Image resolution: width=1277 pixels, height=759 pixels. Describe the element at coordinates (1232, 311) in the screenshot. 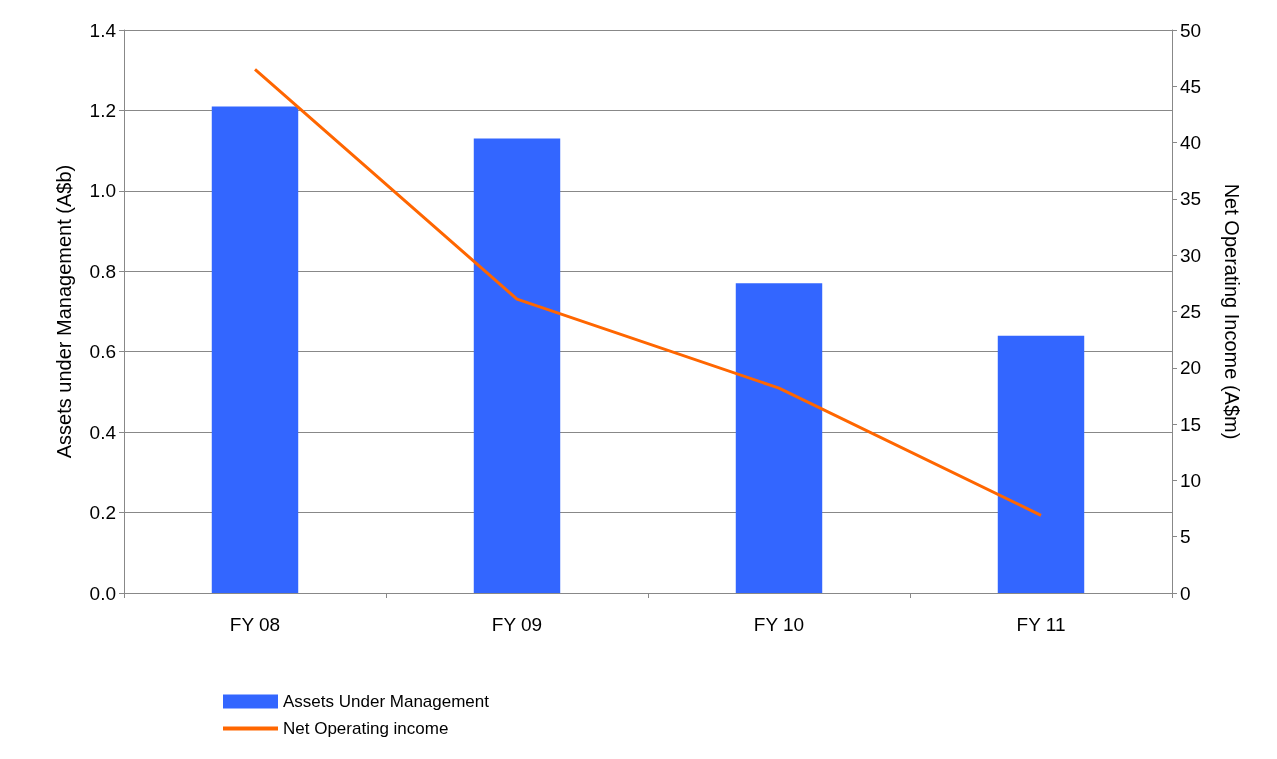

I see `y2-axis-title: Net Operating Income (A$m)` at that location.